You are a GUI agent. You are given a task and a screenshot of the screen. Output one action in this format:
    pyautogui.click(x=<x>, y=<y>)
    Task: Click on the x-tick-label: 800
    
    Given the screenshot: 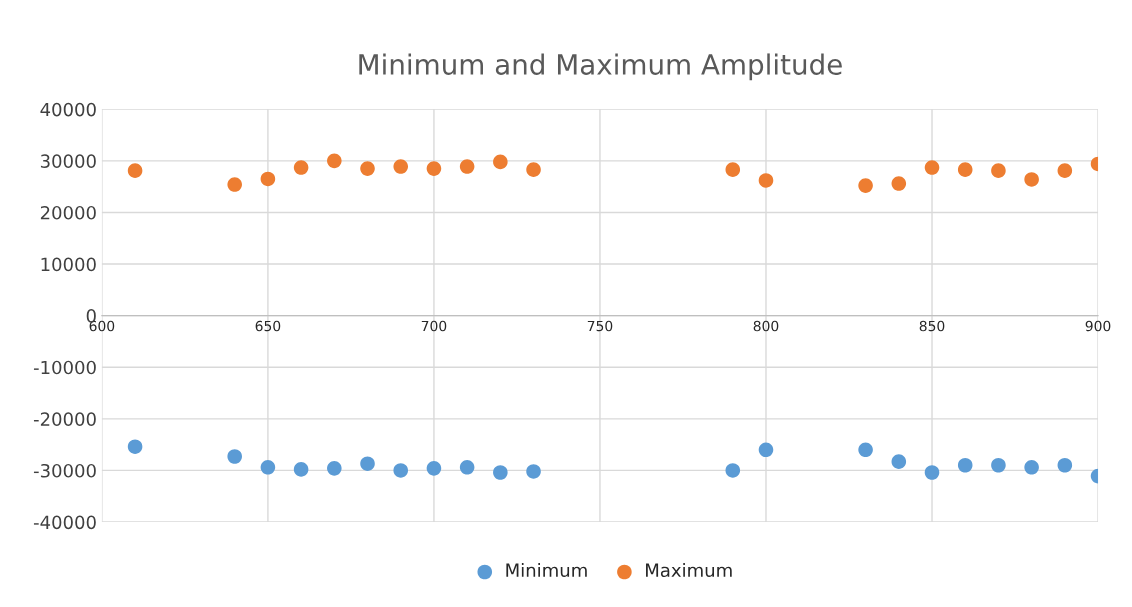 What is the action you would take?
    pyautogui.click(x=766, y=326)
    